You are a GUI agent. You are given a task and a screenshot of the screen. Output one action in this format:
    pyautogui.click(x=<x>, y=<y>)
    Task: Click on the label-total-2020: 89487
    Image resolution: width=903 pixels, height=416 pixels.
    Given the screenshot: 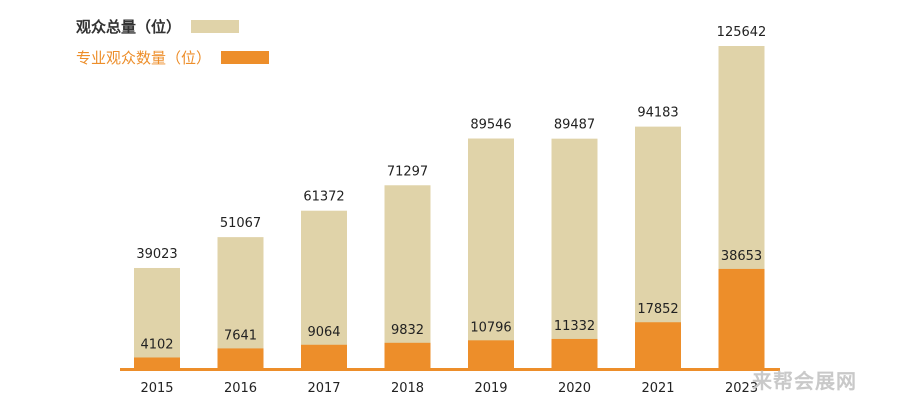 What is the action you would take?
    pyautogui.click(x=574, y=125)
    